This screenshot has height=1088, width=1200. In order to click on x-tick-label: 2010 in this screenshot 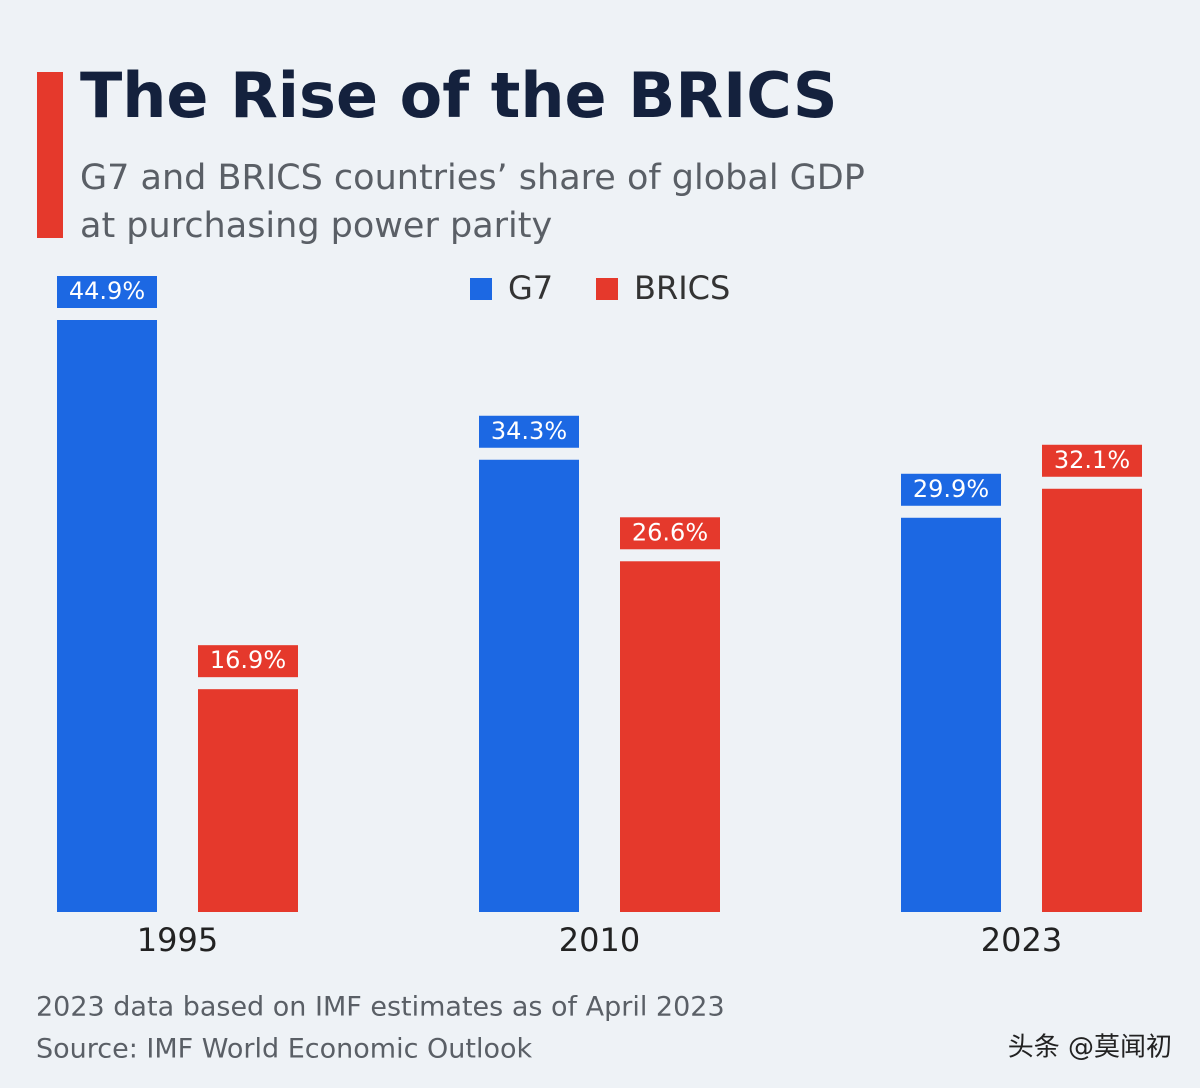, I will do `click(599, 940)`.